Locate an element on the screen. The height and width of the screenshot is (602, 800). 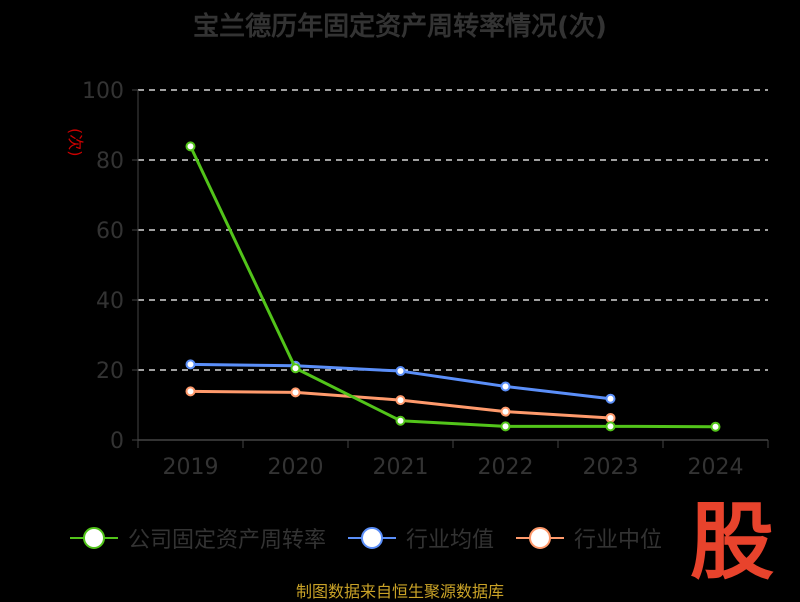
chart-title: 宝兰德历年固定资产周转率情况(次) is located at coordinates (400, 27).